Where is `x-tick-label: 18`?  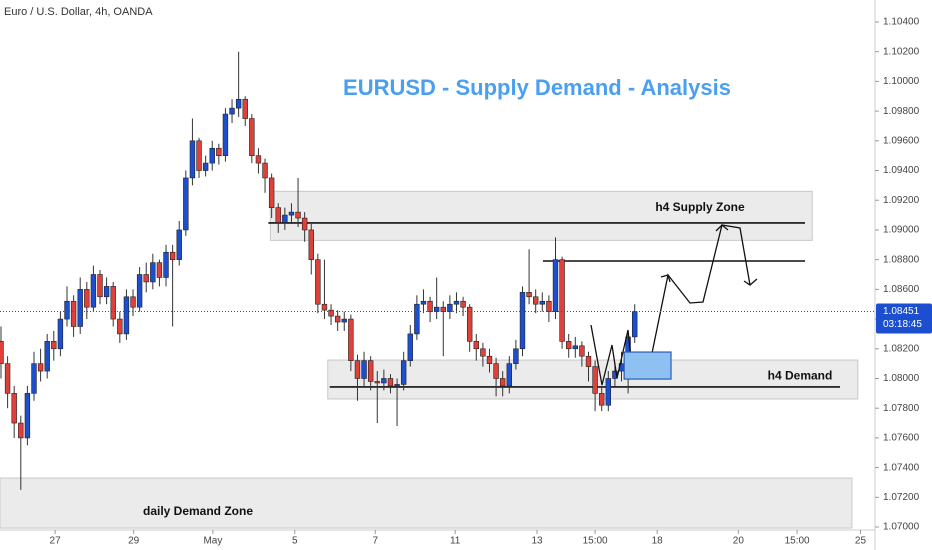
x-tick-label: 18 is located at coordinates (658, 541).